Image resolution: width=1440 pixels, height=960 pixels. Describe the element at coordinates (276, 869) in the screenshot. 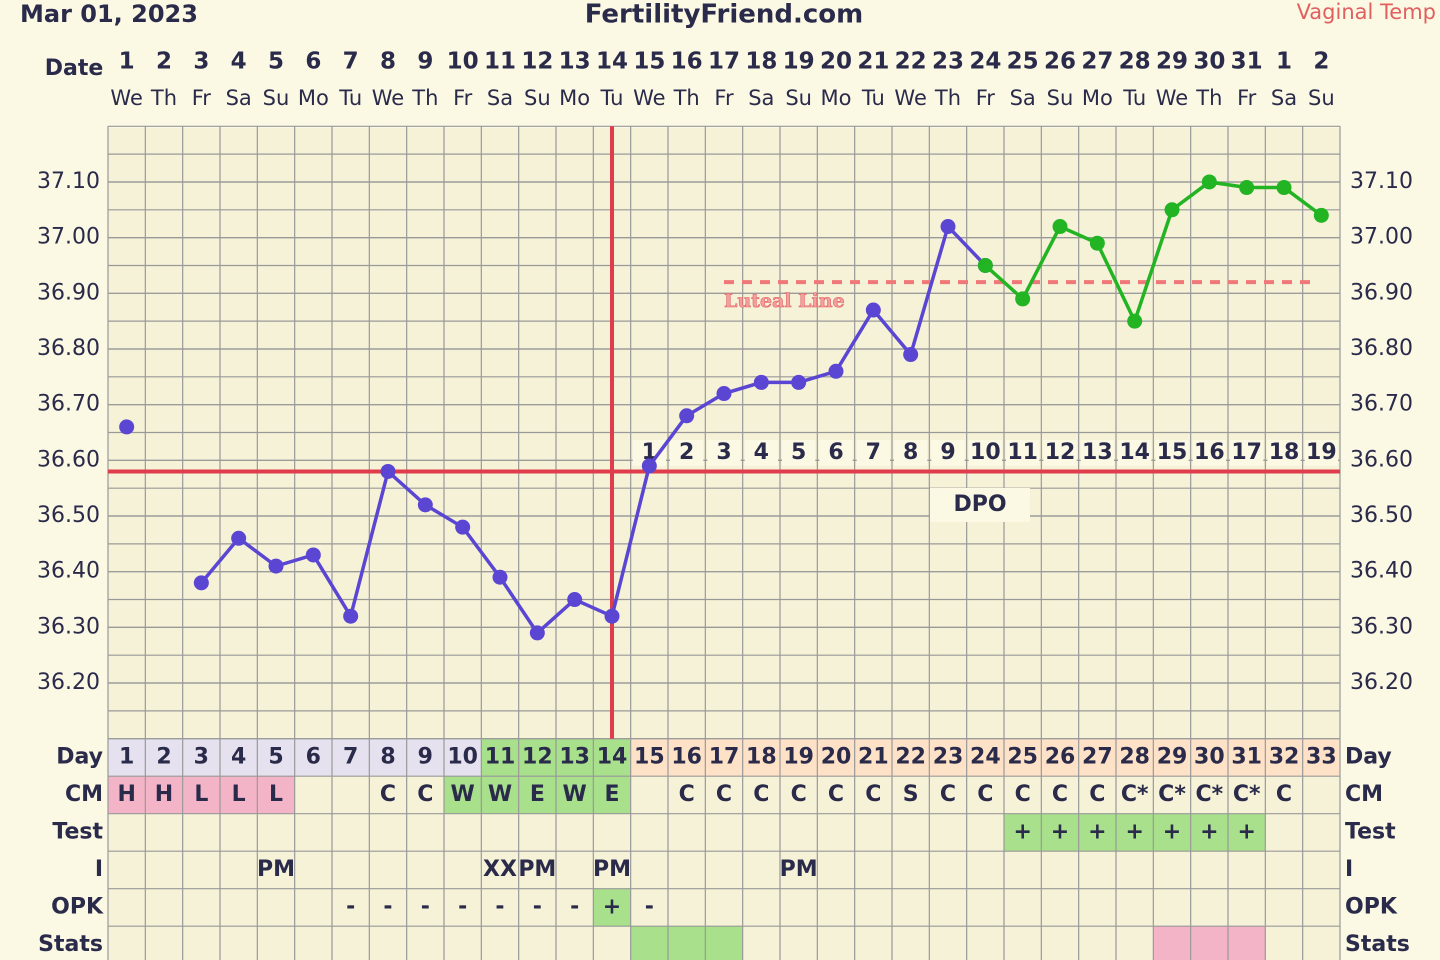

I see `row-cell: PM` at that location.